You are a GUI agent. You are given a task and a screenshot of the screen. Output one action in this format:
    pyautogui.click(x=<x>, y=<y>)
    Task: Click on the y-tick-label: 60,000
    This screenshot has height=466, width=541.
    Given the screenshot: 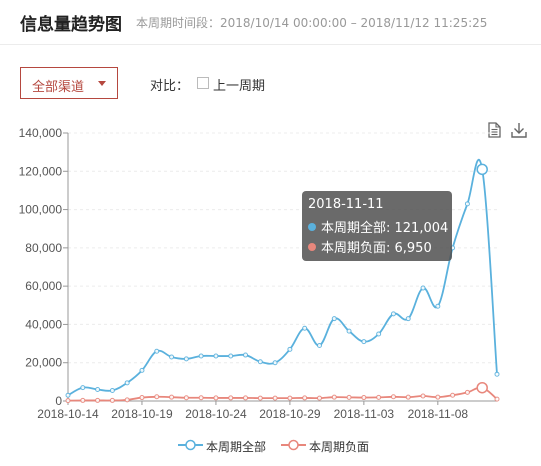 What is the action you would take?
    pyautogui.click(x=43, y=286)
    